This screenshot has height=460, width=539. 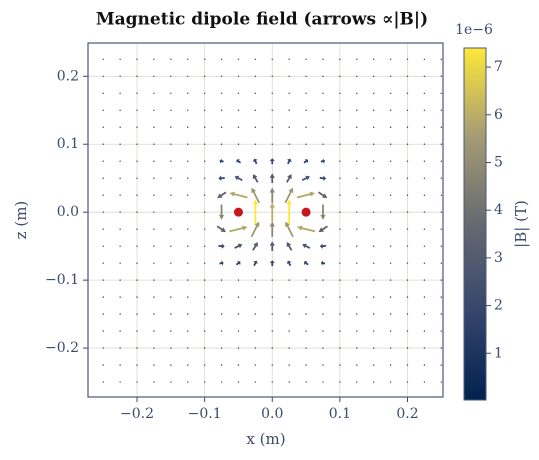 I want to click on y-tick-label: 0.2, so click(x=68, y=76).